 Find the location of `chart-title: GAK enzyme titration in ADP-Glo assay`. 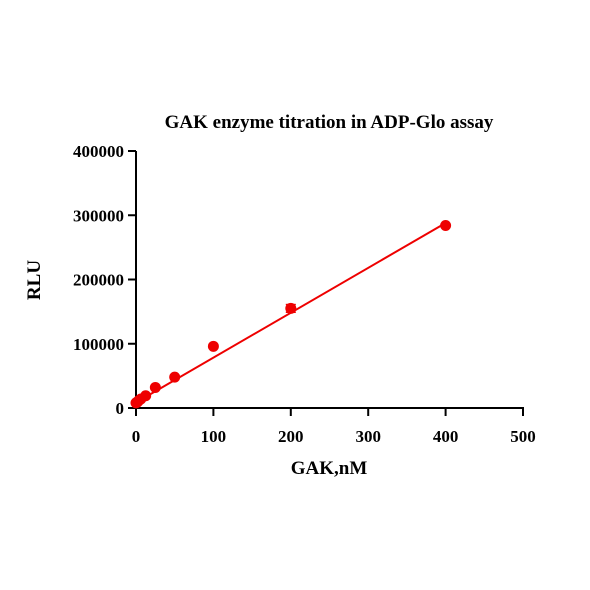

chart-title: GAK enzyme titration in ADP-Glo assay is located at coordinates (329, 122).